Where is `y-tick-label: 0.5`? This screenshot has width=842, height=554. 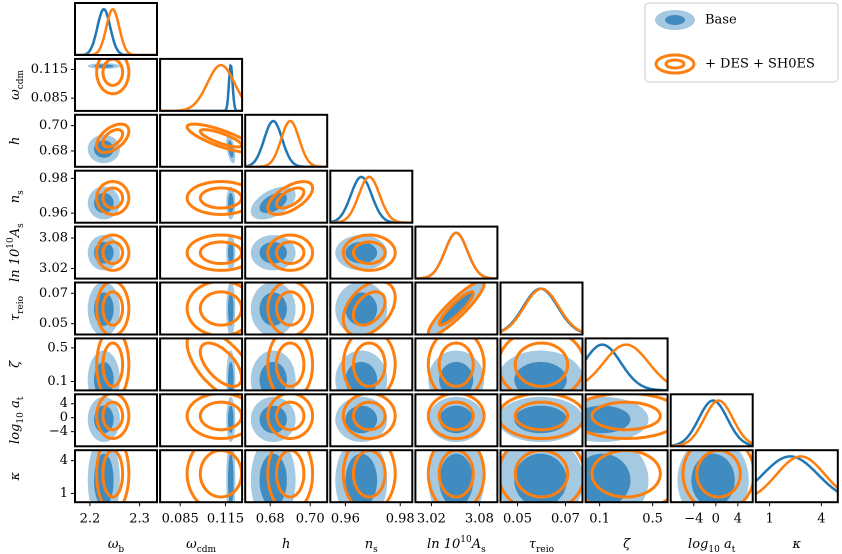 y-tick-label: 0.5 is located at coordinates (57, 347).